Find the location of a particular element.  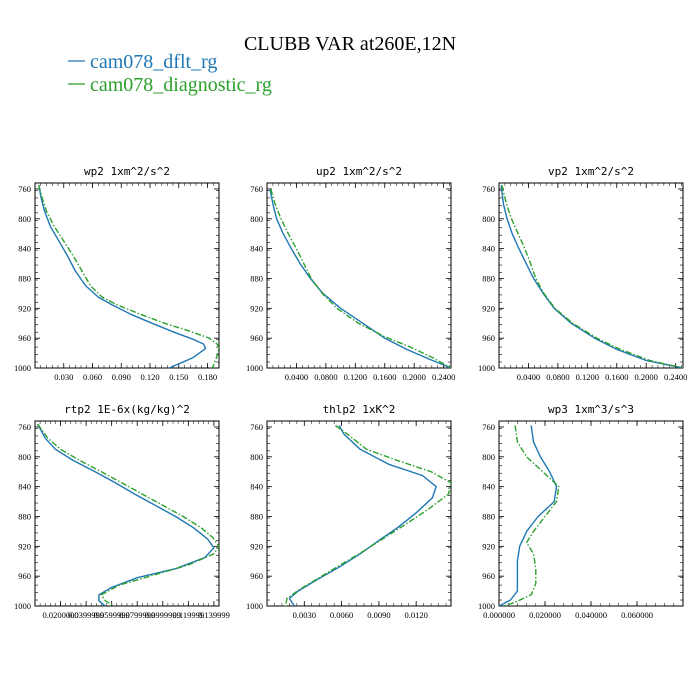

x-tick-label: 0.150 is located at coordinates (178, 377).